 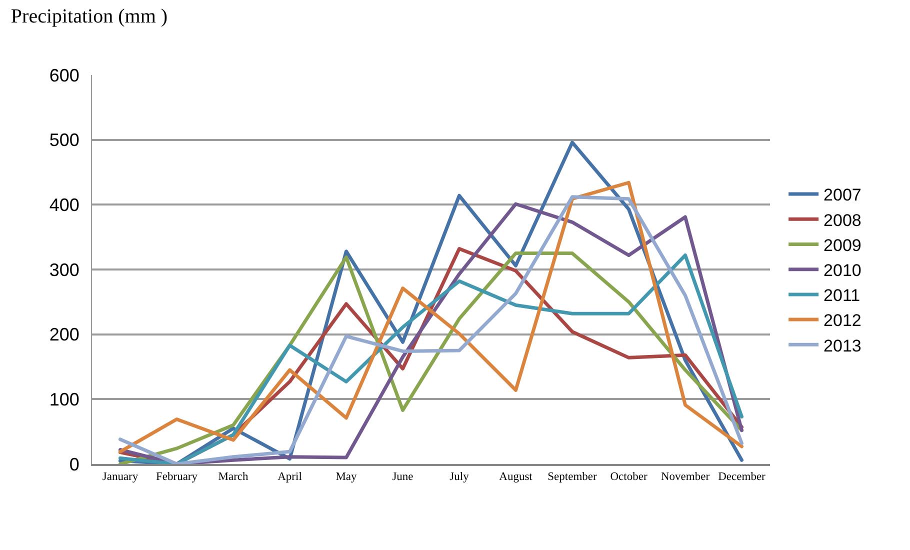 What do you see at coordinates (64, 204) in the screenshot?
I see `y-tick-label: 400` at bounding box center [64, 204].